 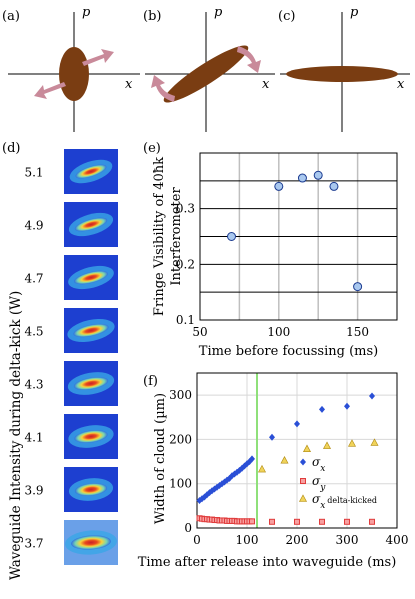 What do you see at coordinates (33, 332) in the screenshot?
I see `intensity-label: 4.5` at bounding box center [33, 332].